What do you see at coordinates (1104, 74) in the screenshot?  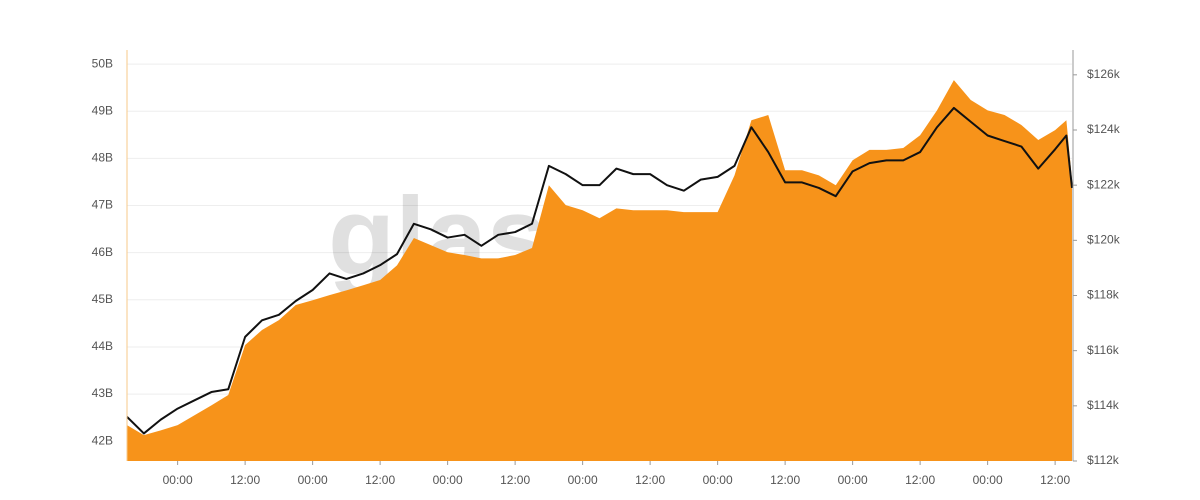 I see `y2-tick-label: $126k` at bounding box center [1104, 74].